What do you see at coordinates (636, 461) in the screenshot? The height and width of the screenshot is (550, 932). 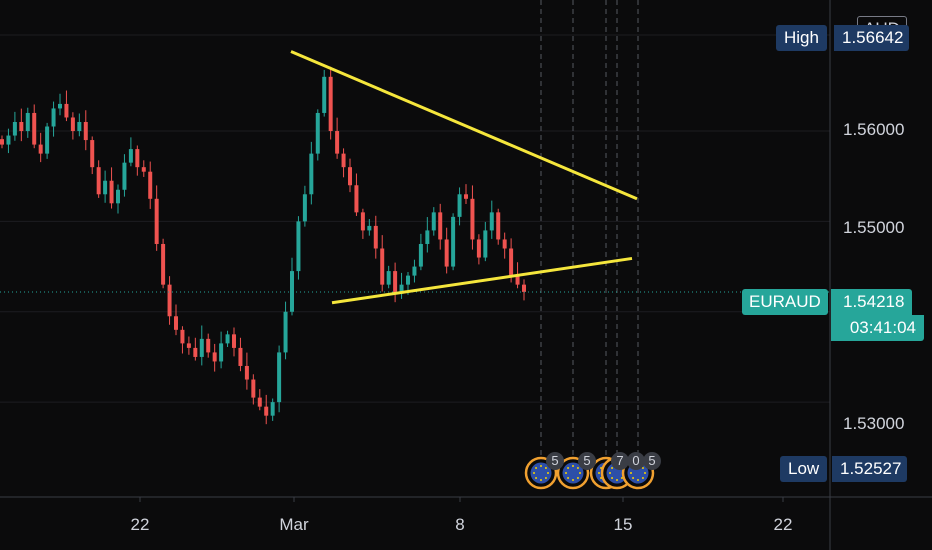 I see `event-count-badge: 0` at bounding box center [636, 461].